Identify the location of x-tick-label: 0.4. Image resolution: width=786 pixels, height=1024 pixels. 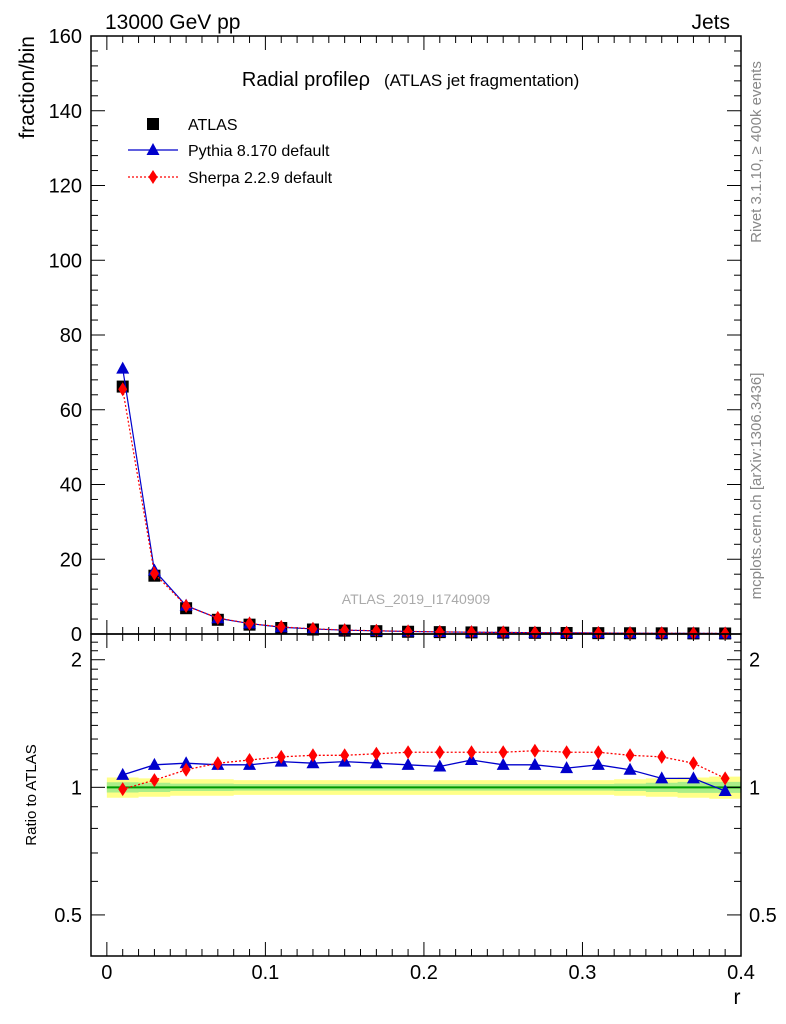
(741, 973).